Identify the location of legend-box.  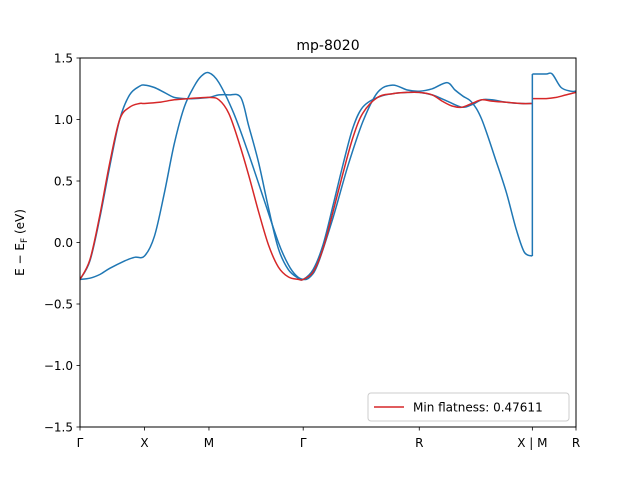
(468, 407).